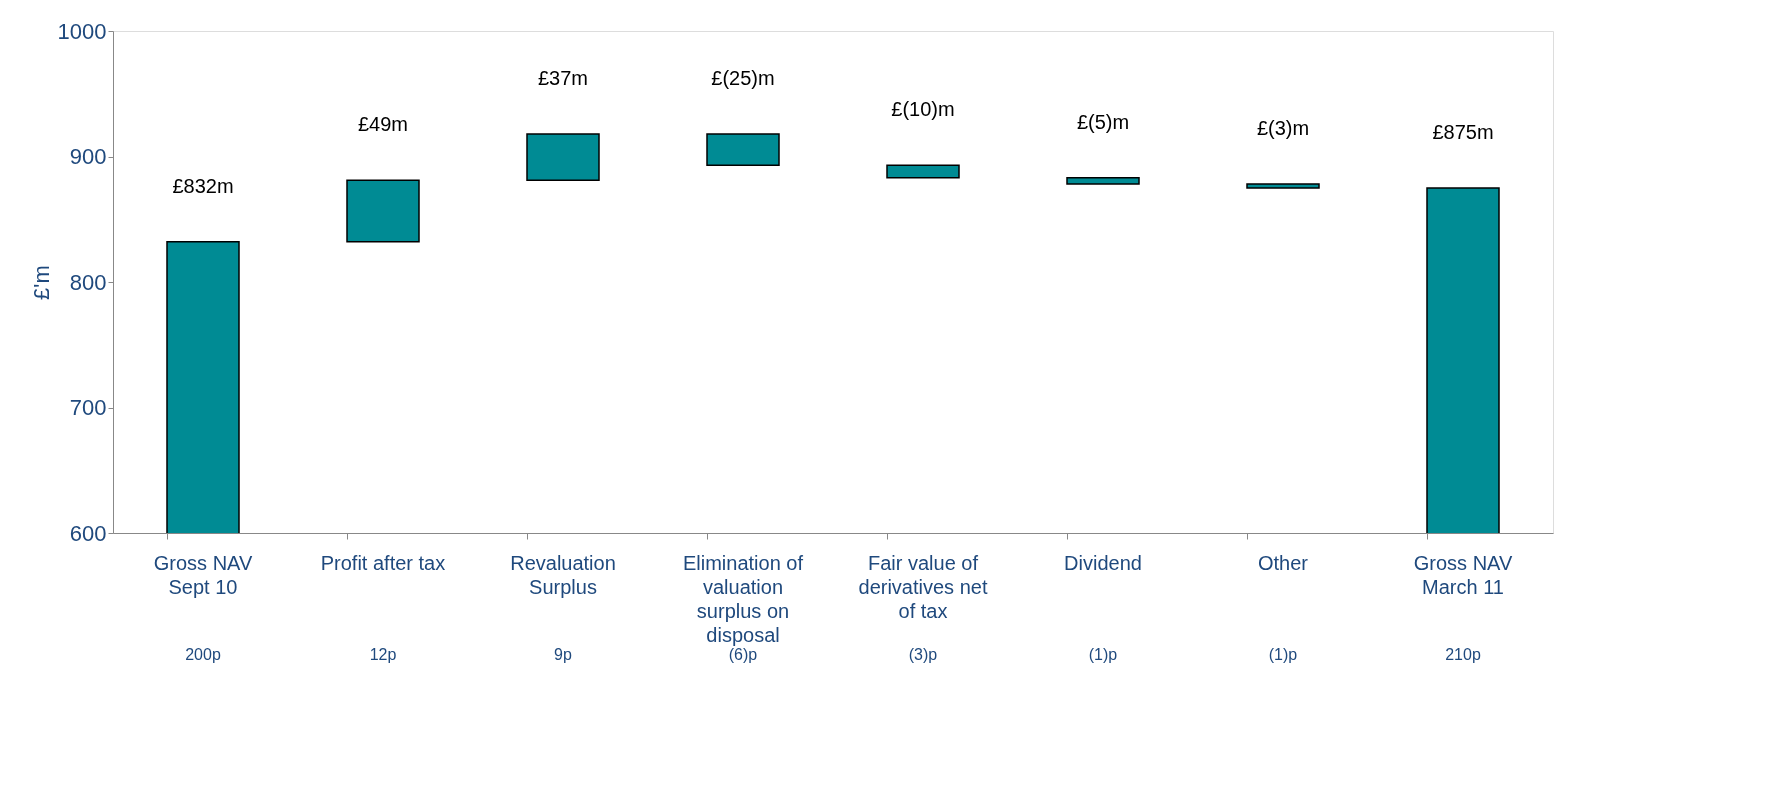 The width and height of the screenshot is (1789, 785). Describe the element at coordinates (1283, 562) in the screenshot. I see `x-tick-label: Other` at that location.